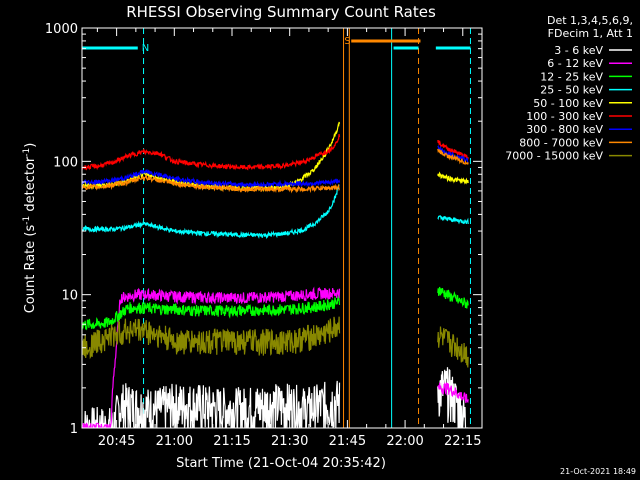  I want to click on y-axis-label-sup2: -1, so click(27, 152).